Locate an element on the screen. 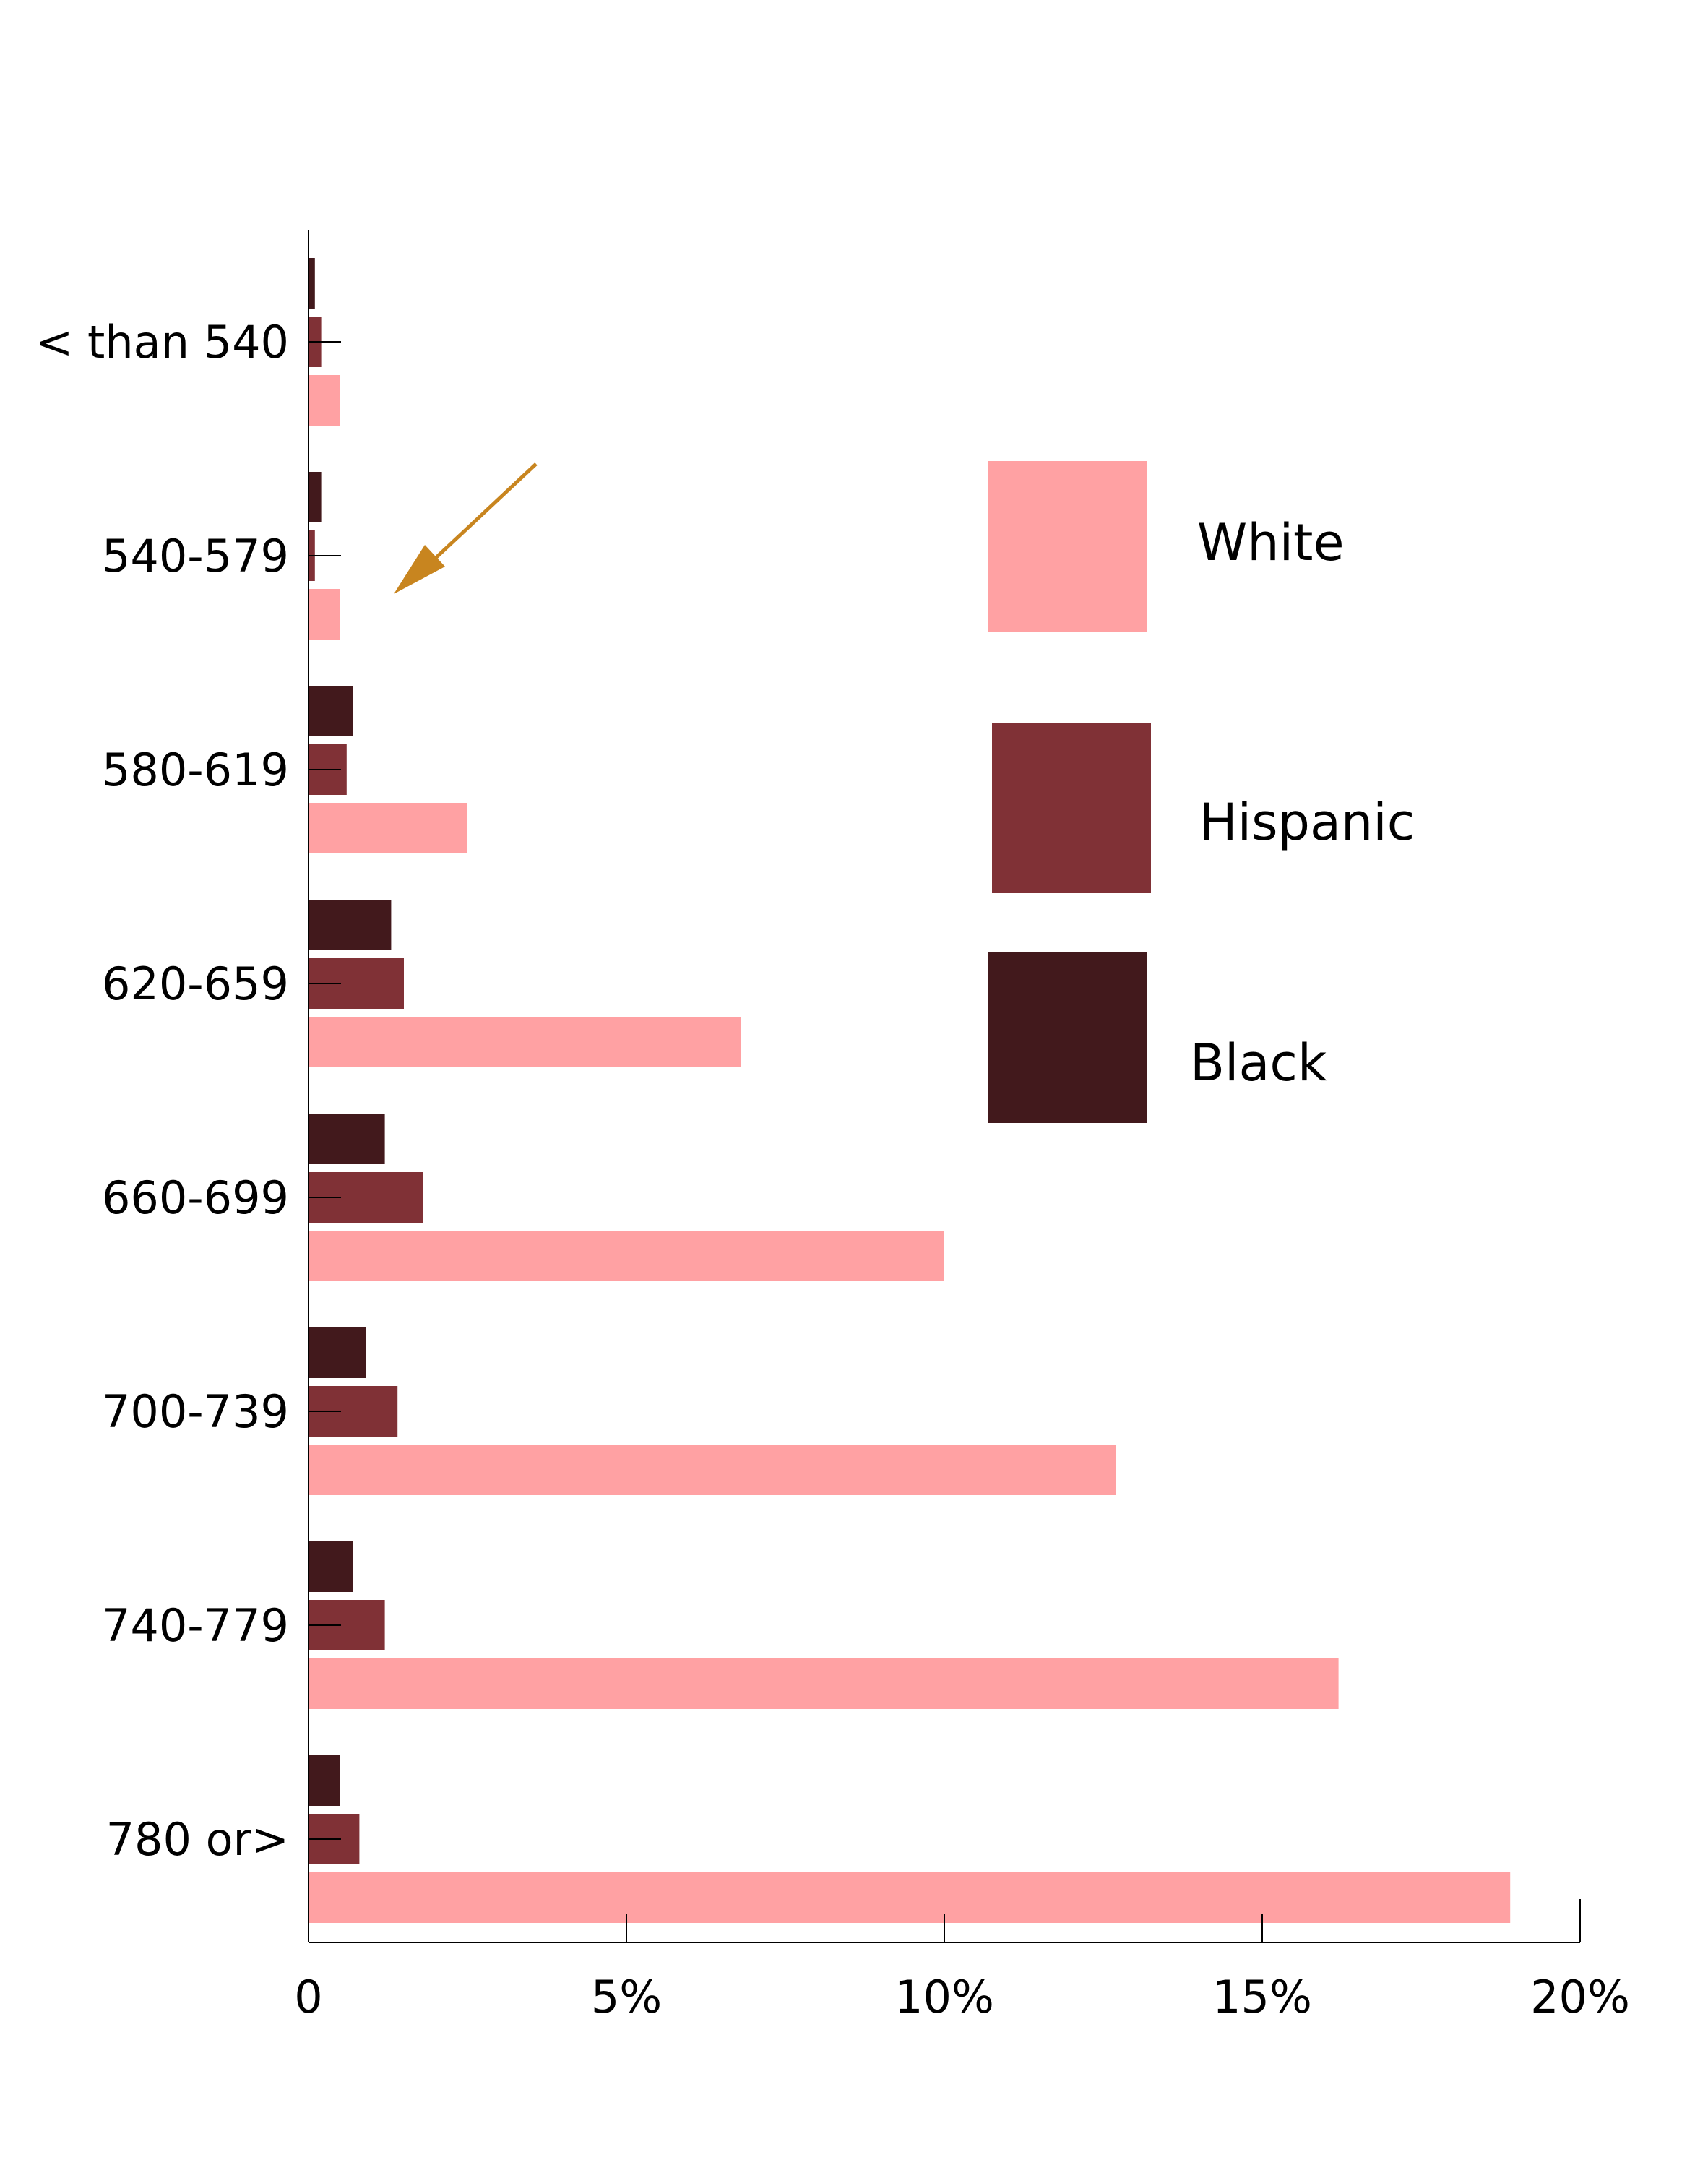  y-tick-label-620-659: 620-659 is located at coordinates (195, 984).